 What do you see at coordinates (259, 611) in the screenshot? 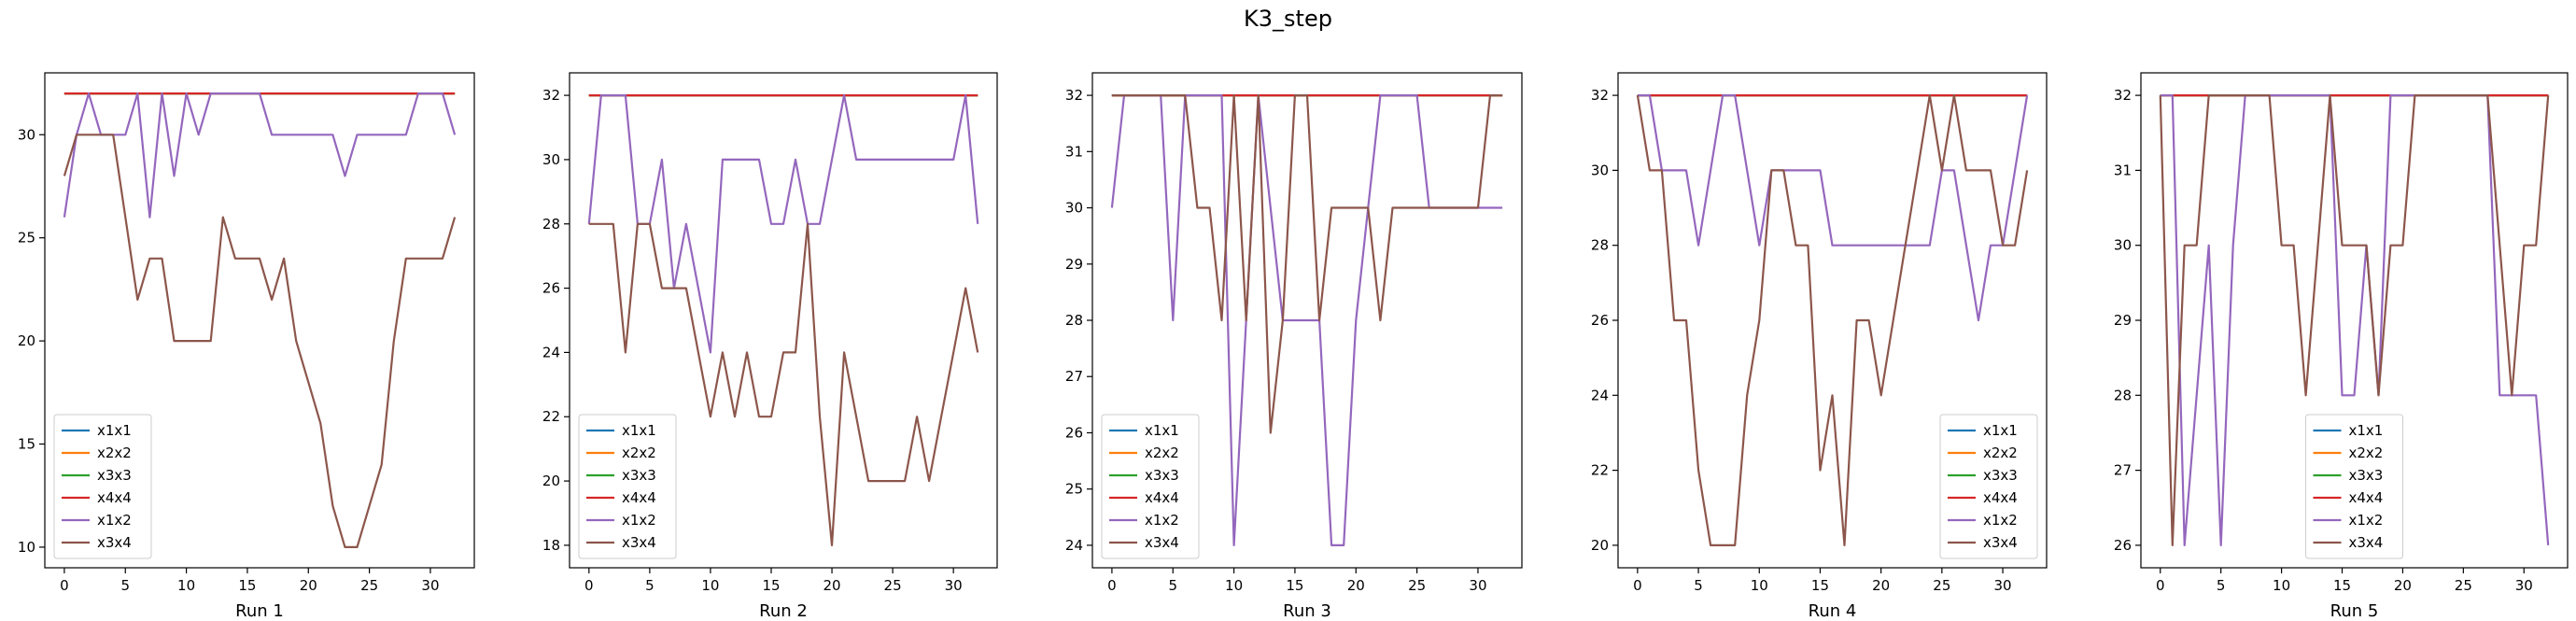
I see `x-axis-label: Run 1` at bounding box center [259, 611].